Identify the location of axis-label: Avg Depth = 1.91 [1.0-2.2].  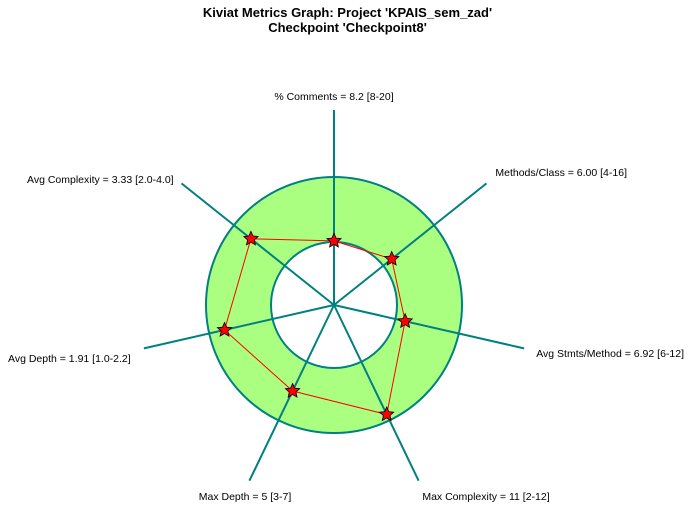
(69, 359).